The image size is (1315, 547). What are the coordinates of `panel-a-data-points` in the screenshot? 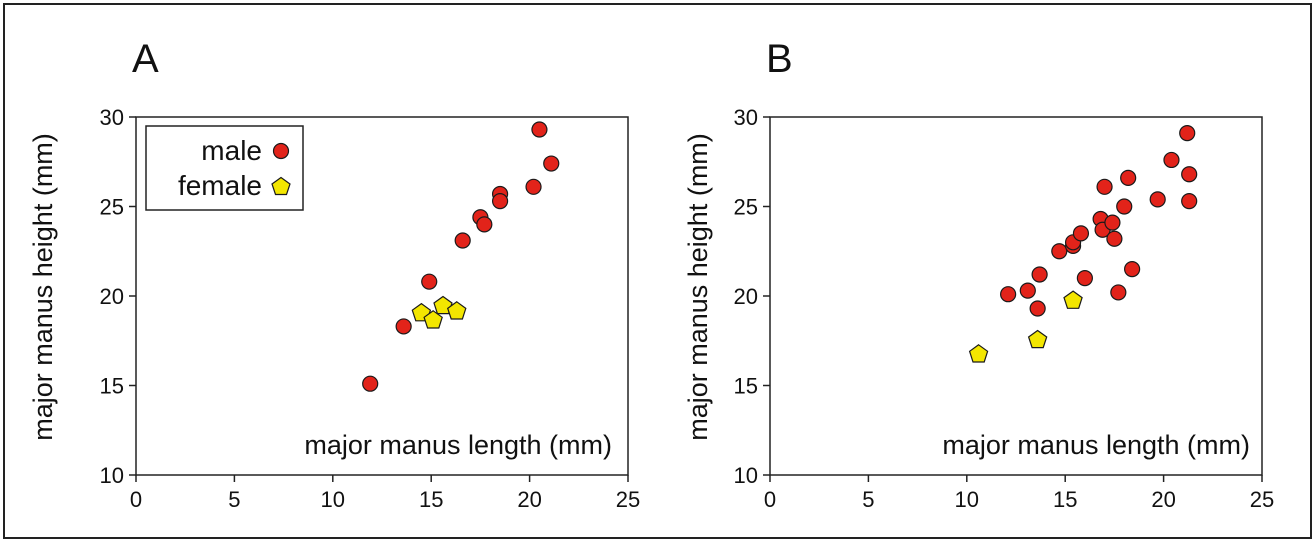 It's located at (461, 256).